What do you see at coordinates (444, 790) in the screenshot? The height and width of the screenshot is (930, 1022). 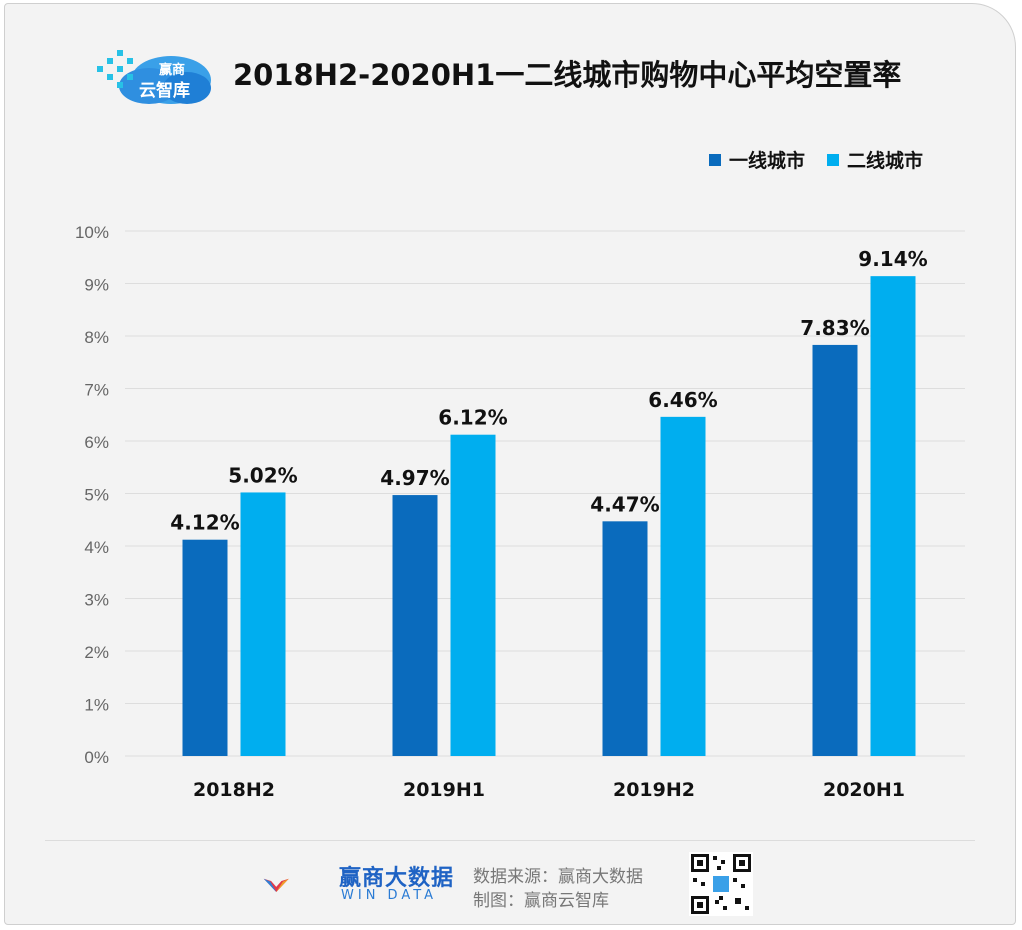 I see `x-tick-label: 2019H1` at bounding box center [444, 790].